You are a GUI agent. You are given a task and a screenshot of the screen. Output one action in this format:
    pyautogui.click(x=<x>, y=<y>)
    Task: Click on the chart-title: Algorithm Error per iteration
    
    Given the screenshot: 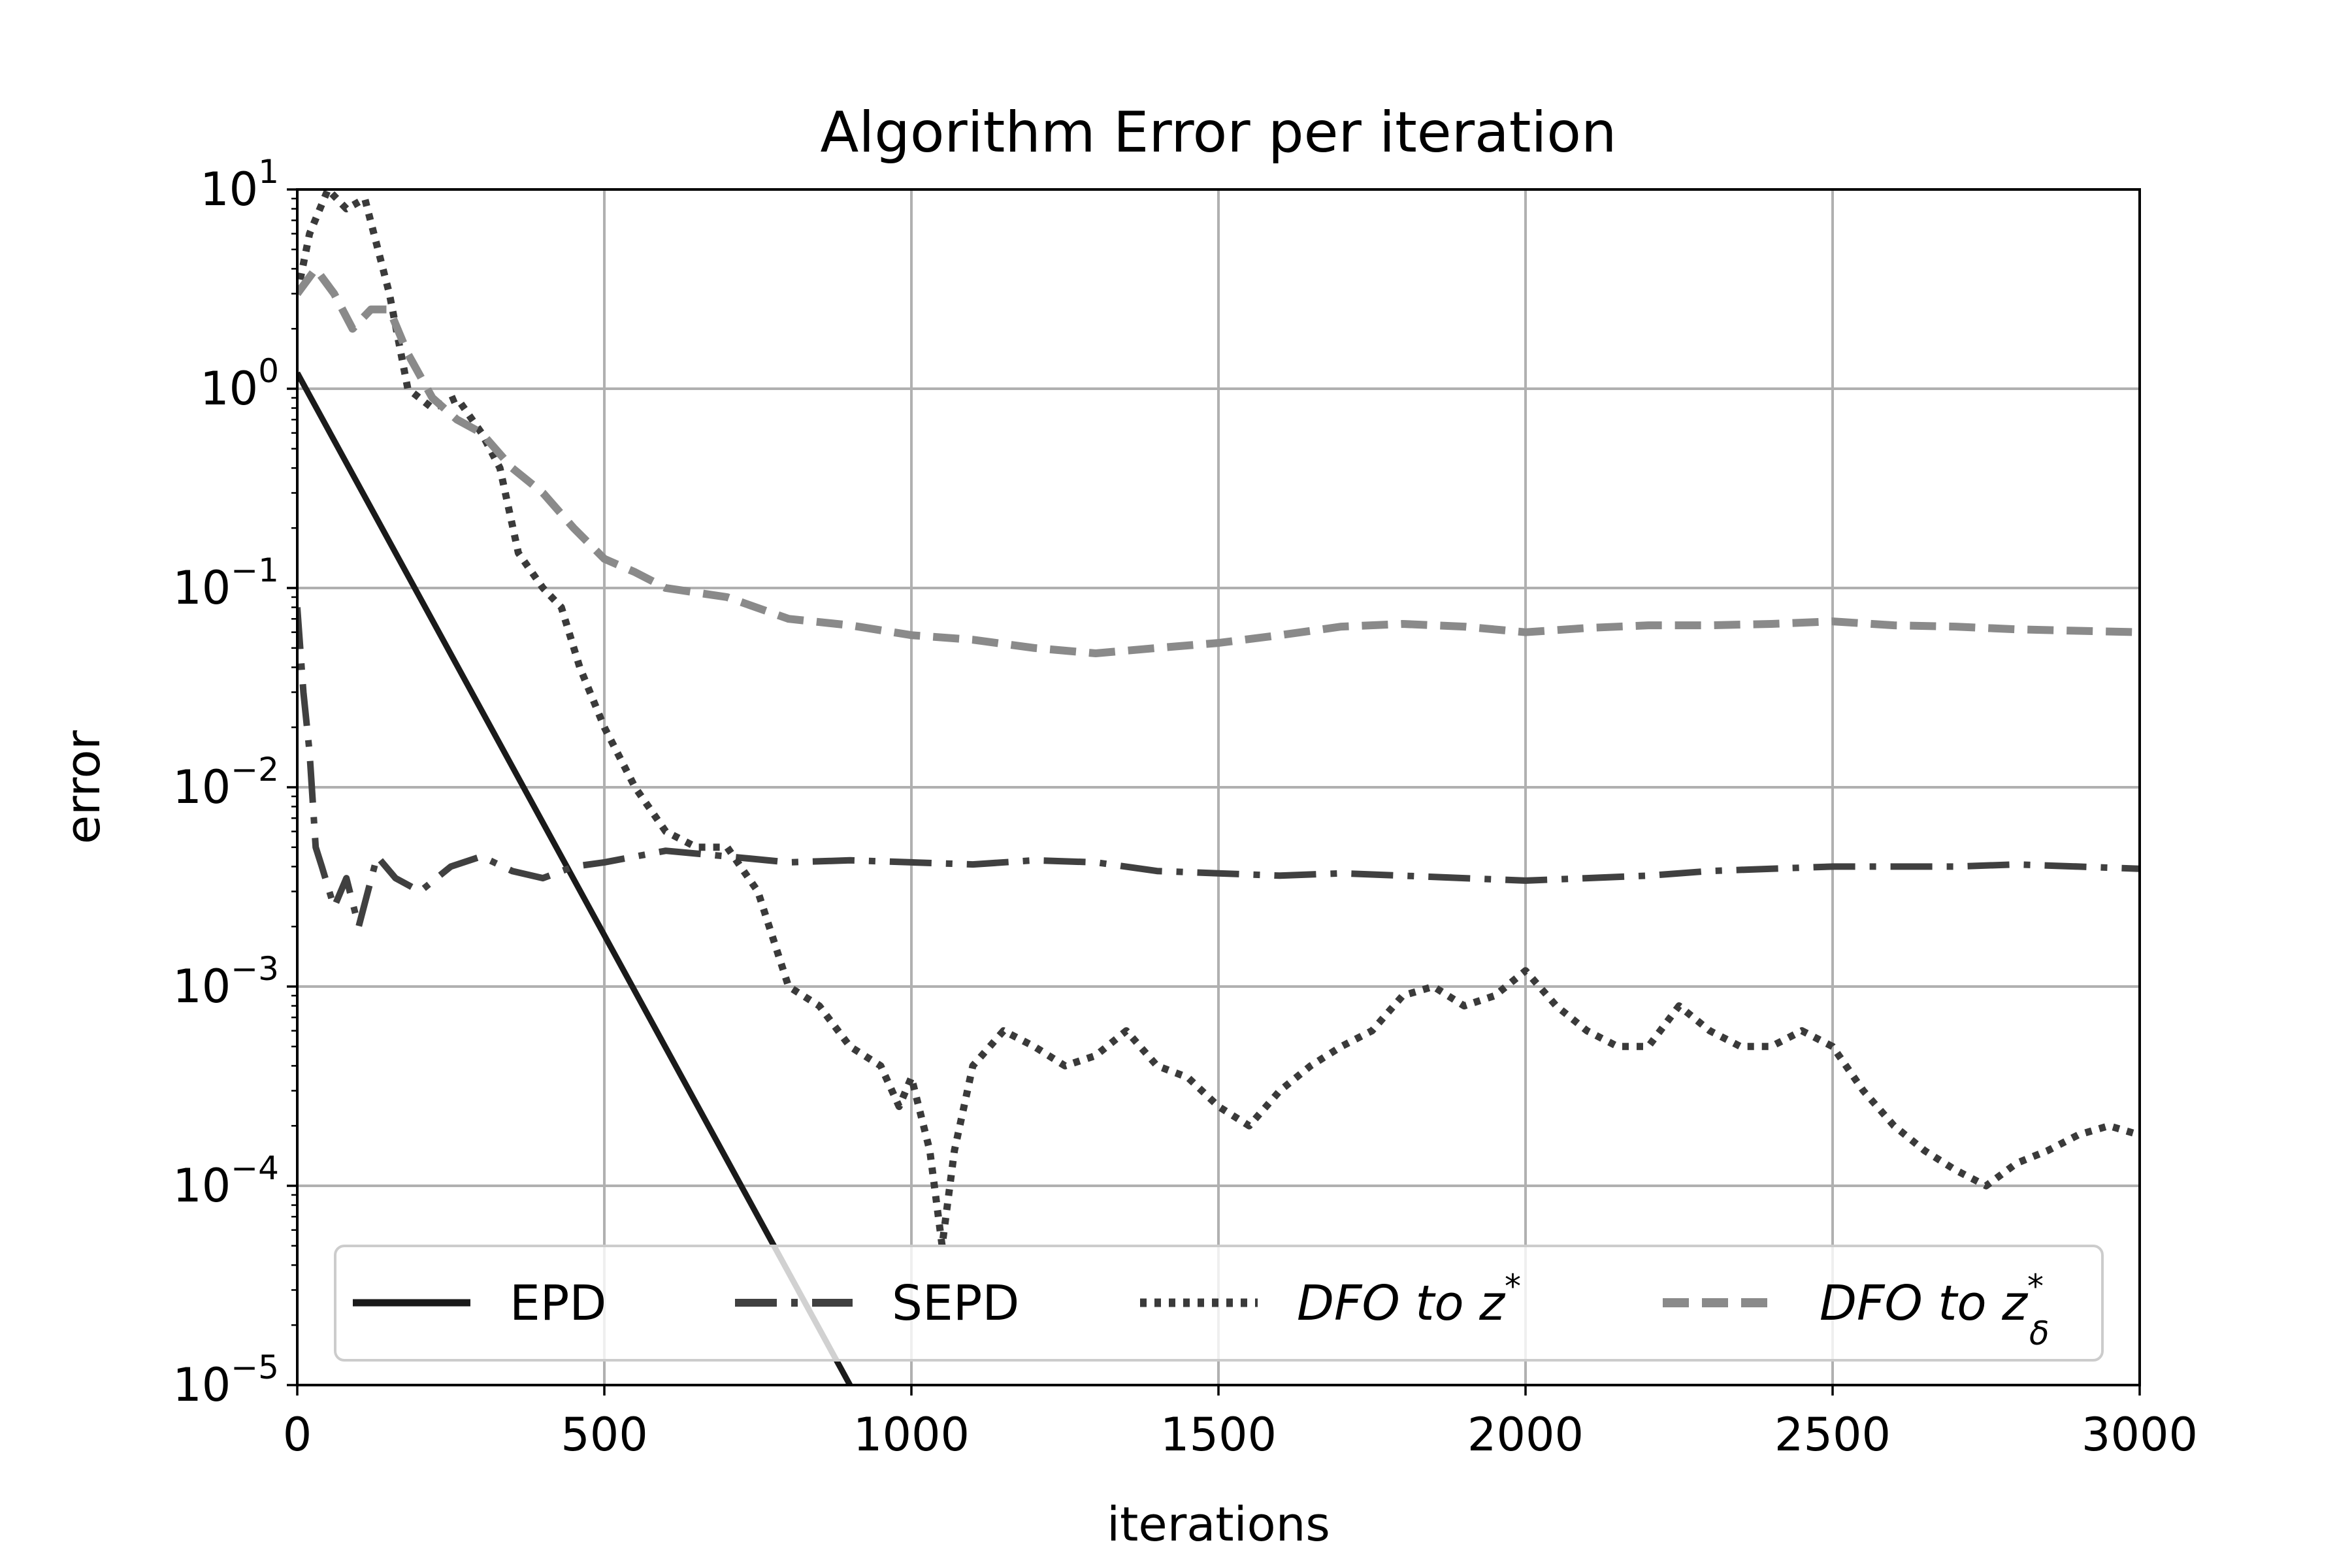 What is the action you would take?
    pyautogui.click(x=1219, y=132)
    